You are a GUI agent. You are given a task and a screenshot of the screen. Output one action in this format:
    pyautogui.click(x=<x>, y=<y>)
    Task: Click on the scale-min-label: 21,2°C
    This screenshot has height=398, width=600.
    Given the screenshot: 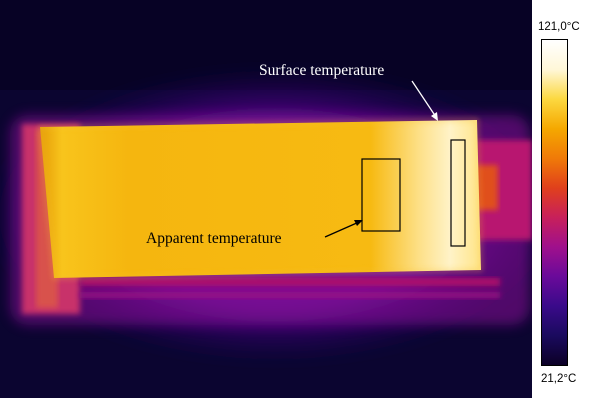 What is the action you would take?
    pyautogui.click(x=559, y=379)
    